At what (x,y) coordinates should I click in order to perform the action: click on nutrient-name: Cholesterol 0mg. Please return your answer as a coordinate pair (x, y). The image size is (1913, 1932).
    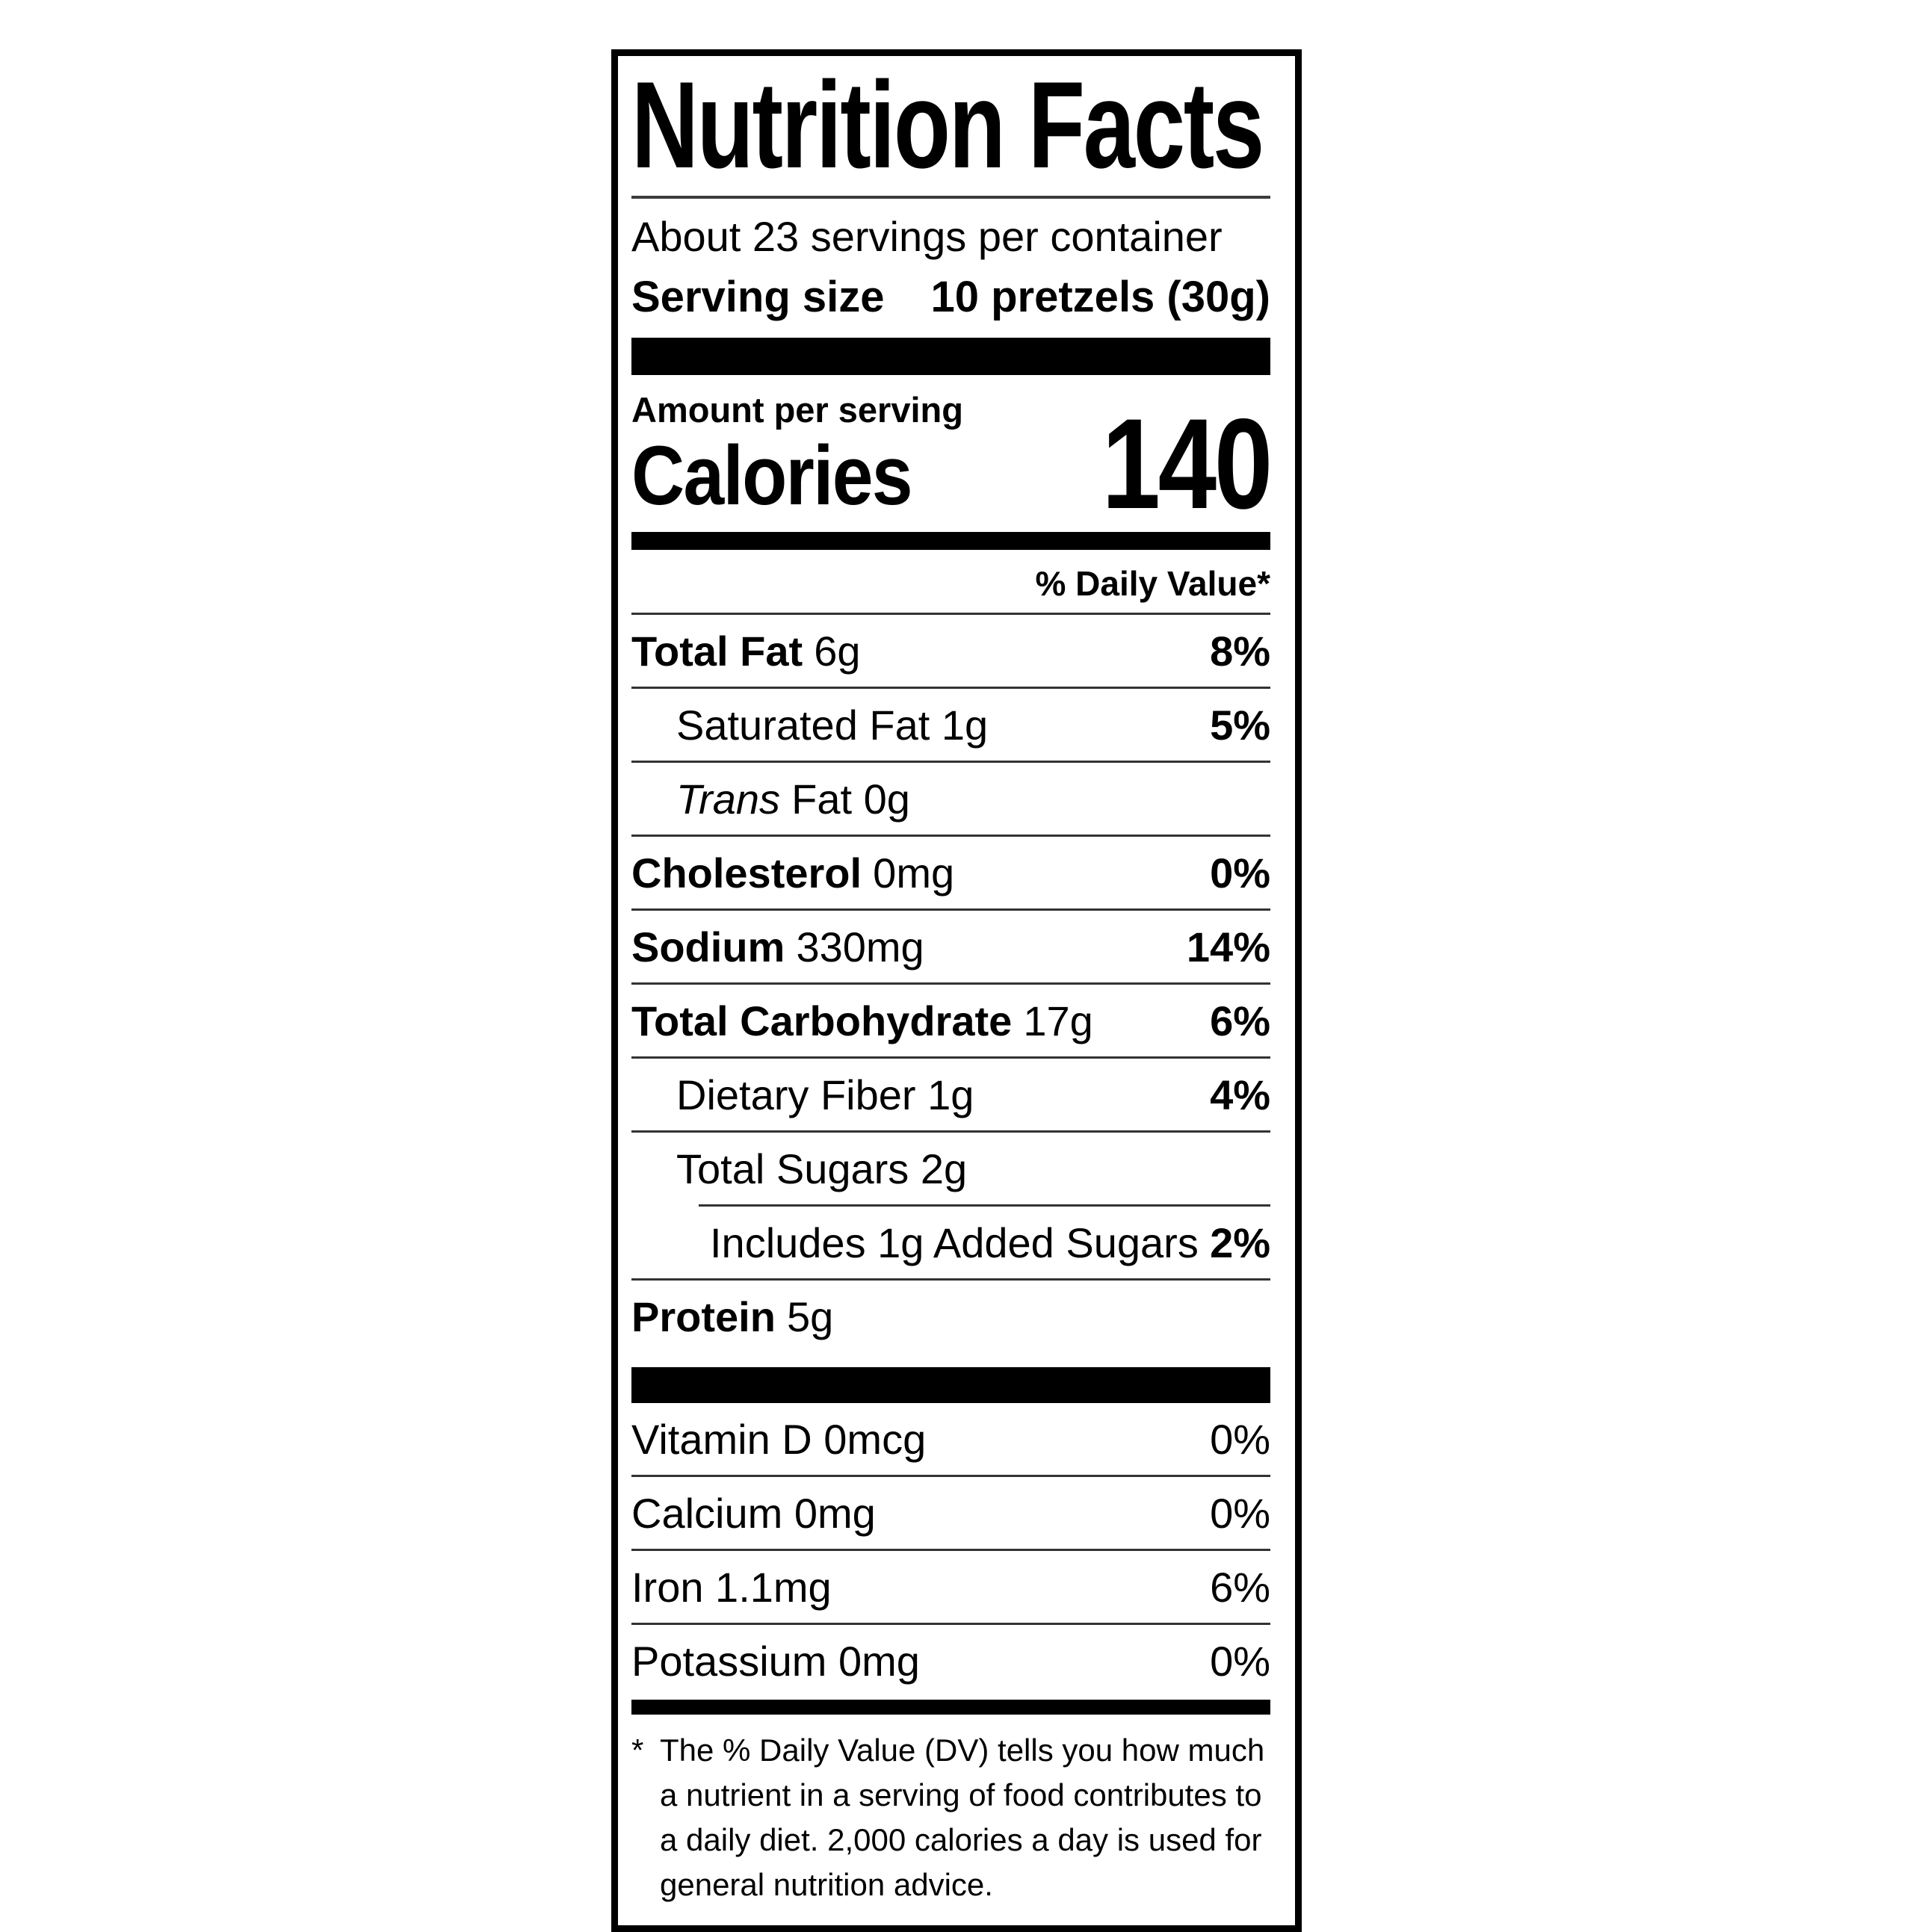
    Looking at the image, I should click on (793, 873).